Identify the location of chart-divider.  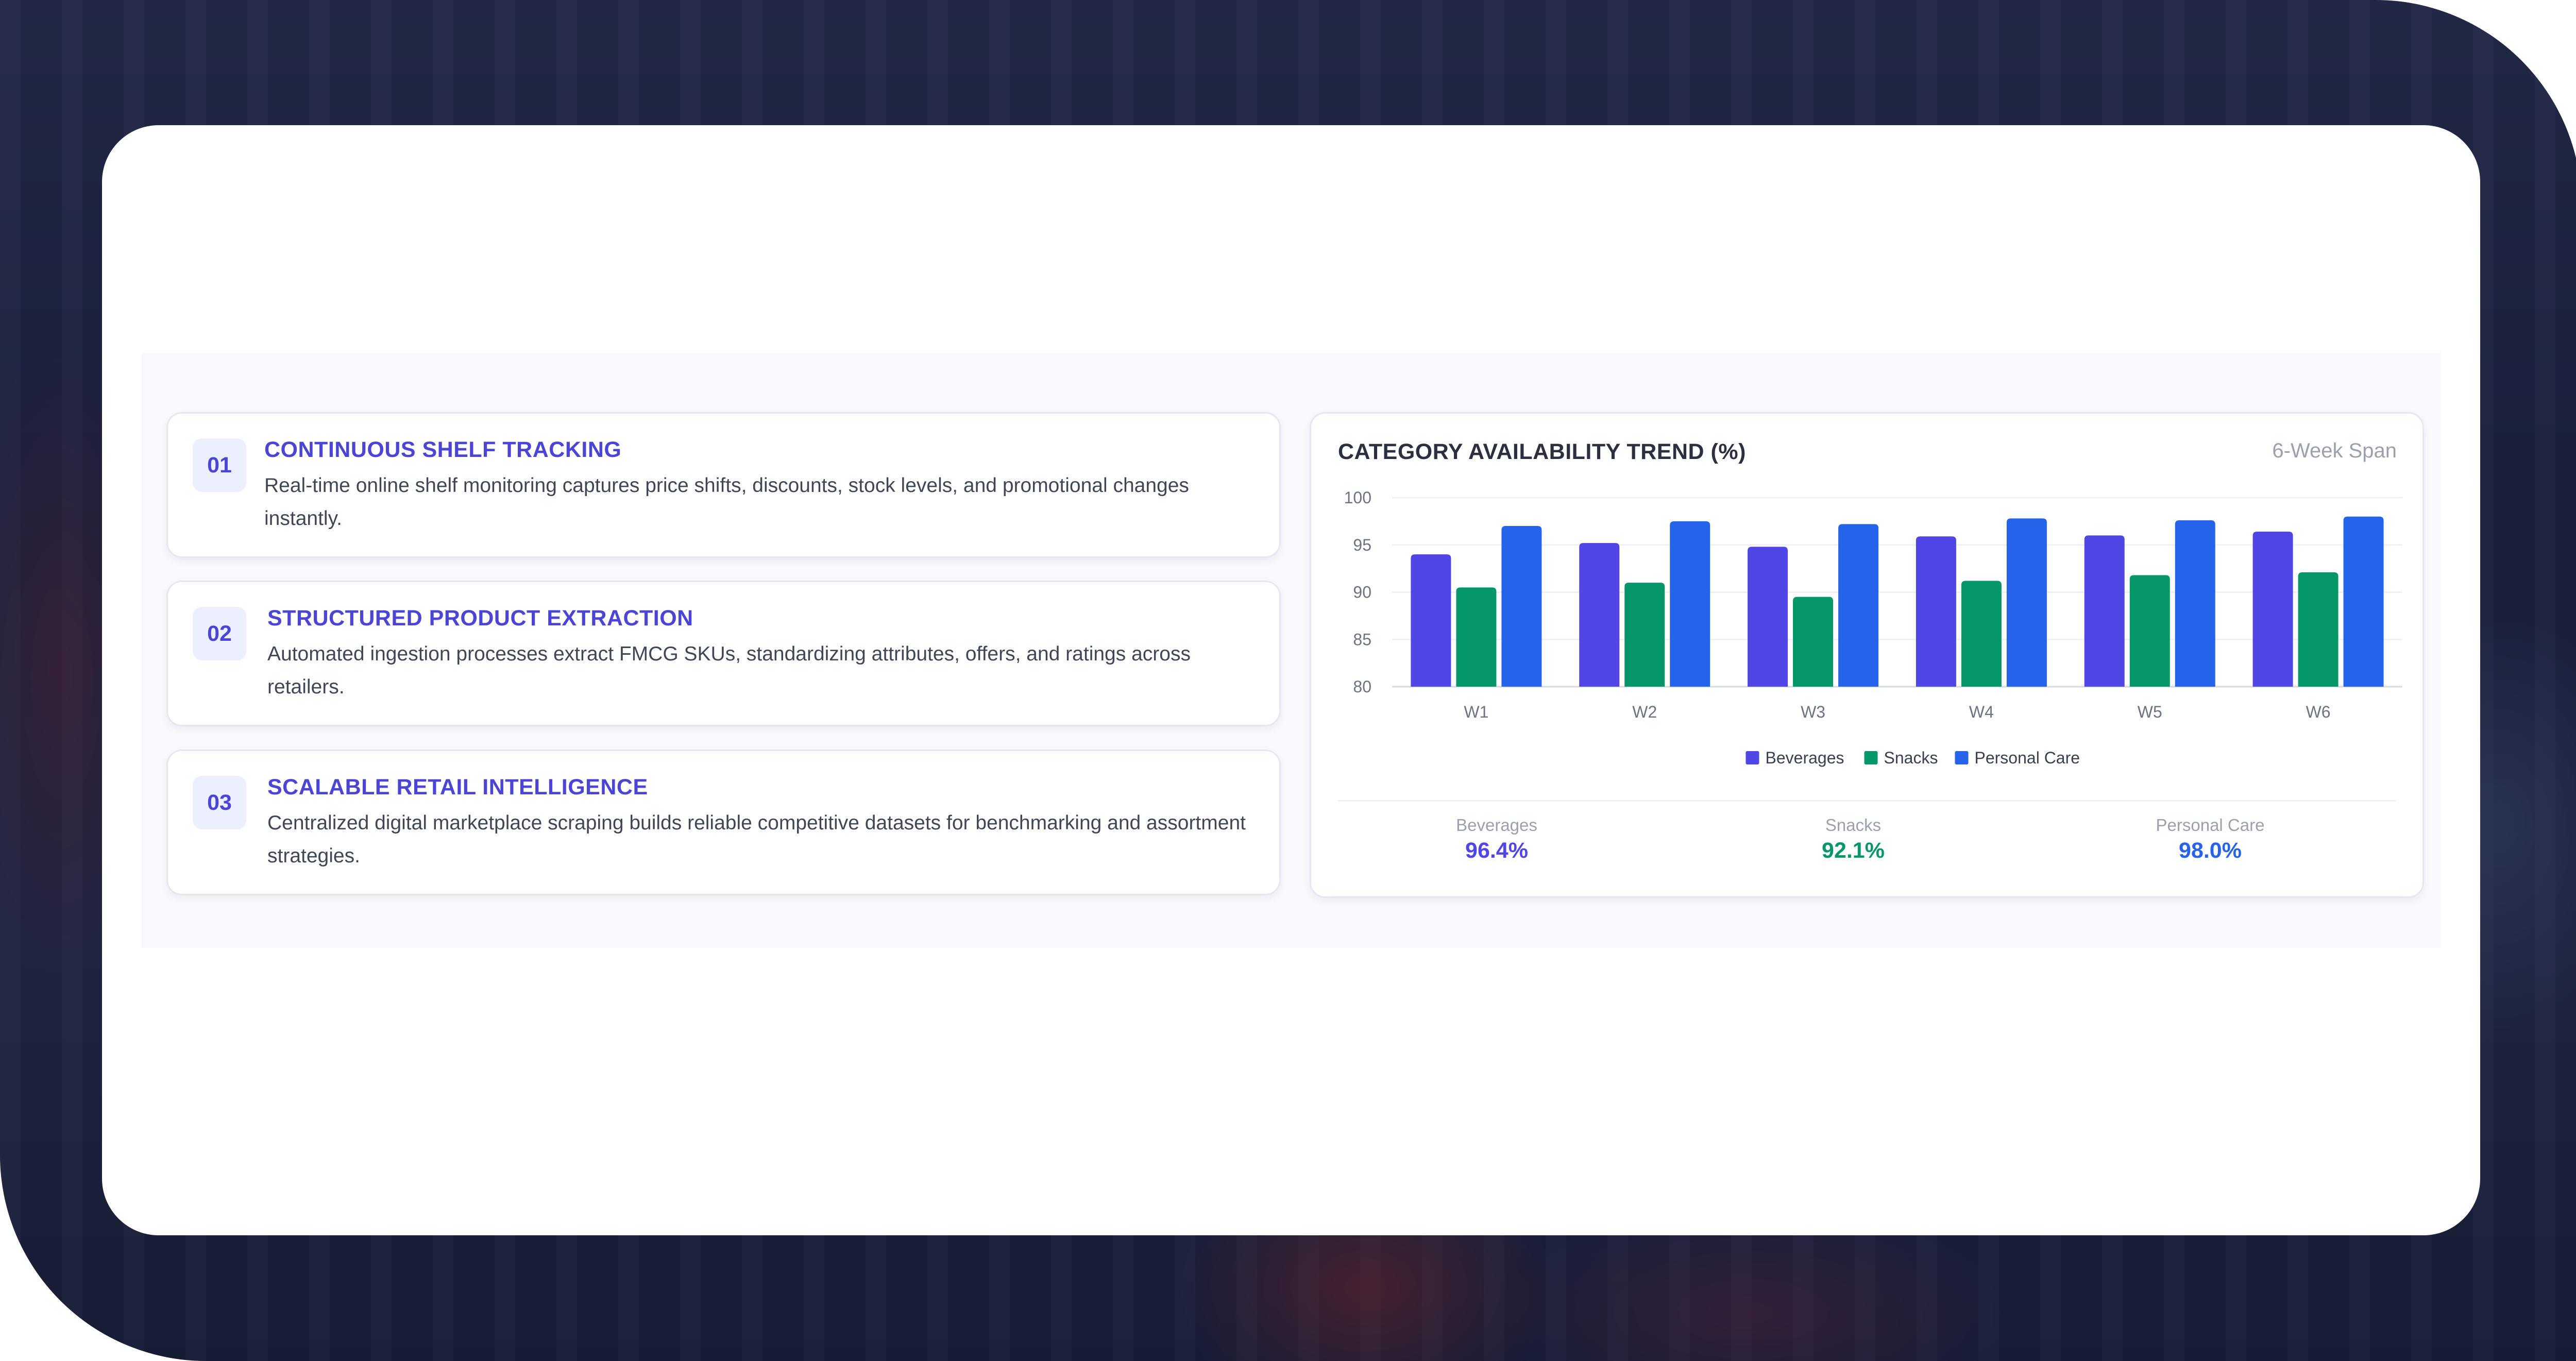
(1867, 801).